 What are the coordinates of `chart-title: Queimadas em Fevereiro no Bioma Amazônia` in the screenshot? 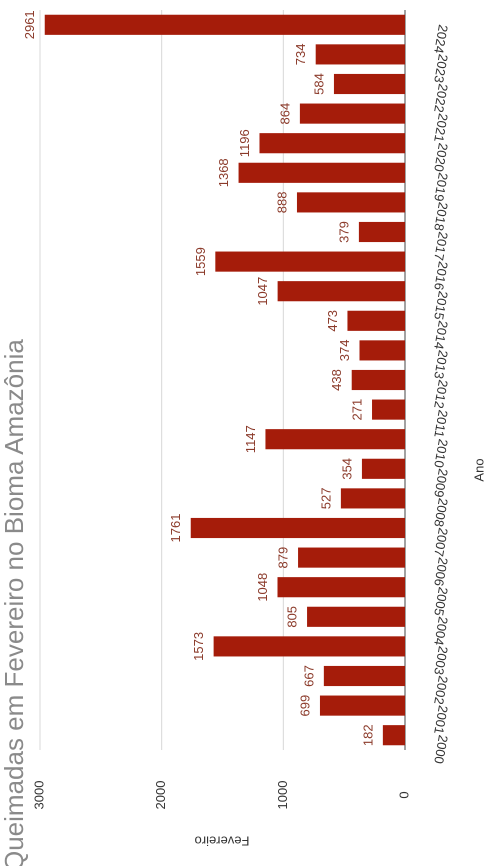 It's located at (14, 602).